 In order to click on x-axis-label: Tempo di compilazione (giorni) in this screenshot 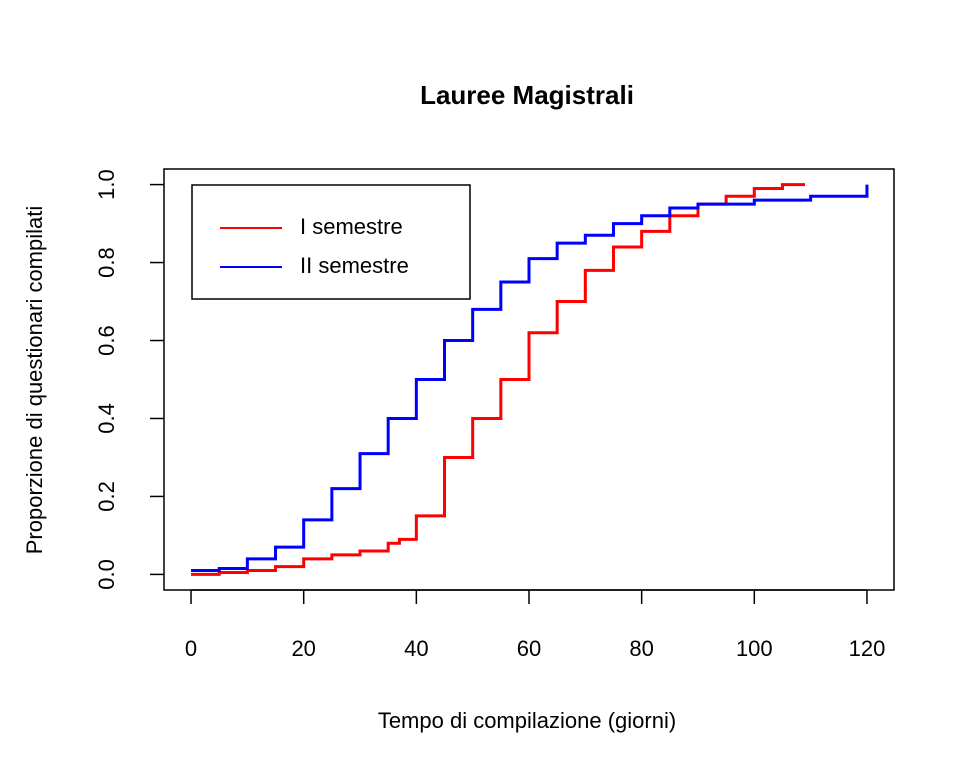, I will do `click(527, 720)`.